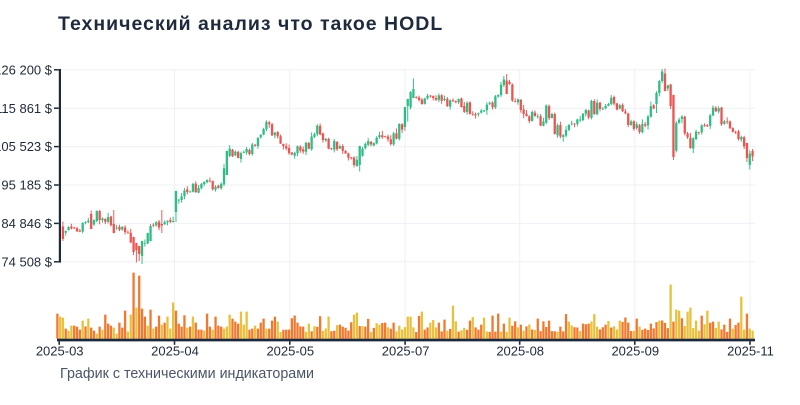  I want to click on svg-text: 95 185 $, so click(26, 185).